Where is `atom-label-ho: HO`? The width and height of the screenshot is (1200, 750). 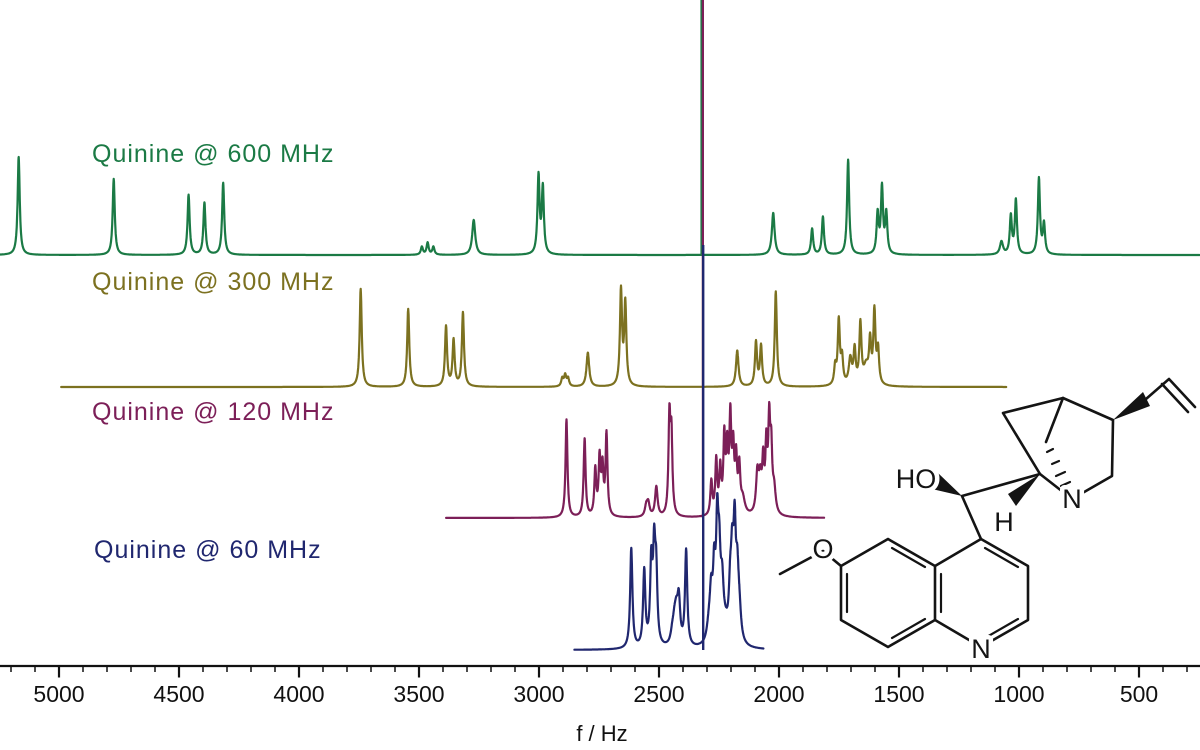
atom-label-ho: HO is located at coordinates (916, 479).